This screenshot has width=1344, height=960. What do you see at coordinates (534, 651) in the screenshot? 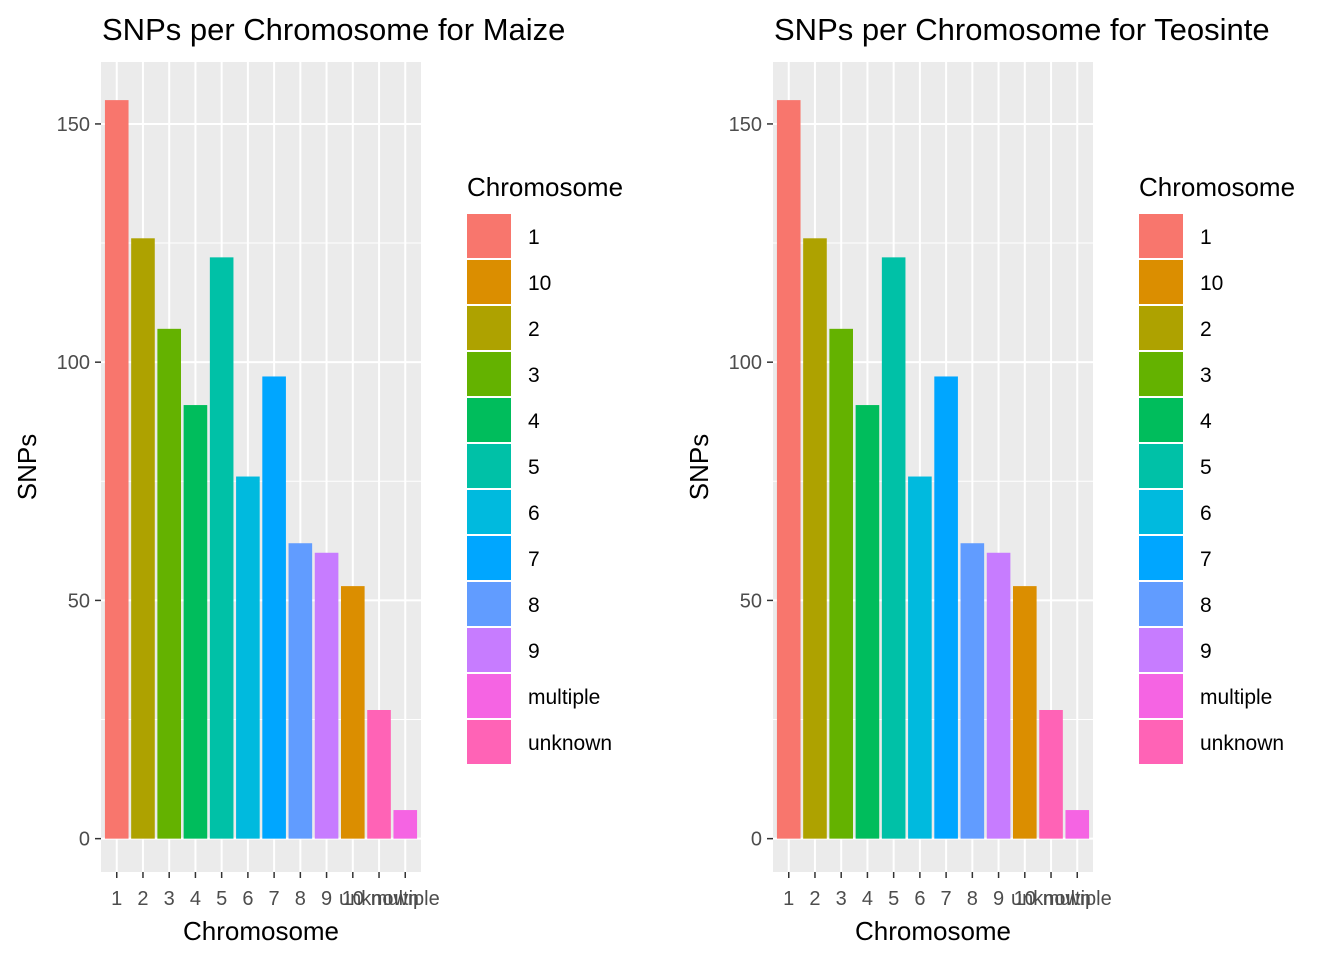
I see `legend-label: 9` at bounding box center [534, 651].